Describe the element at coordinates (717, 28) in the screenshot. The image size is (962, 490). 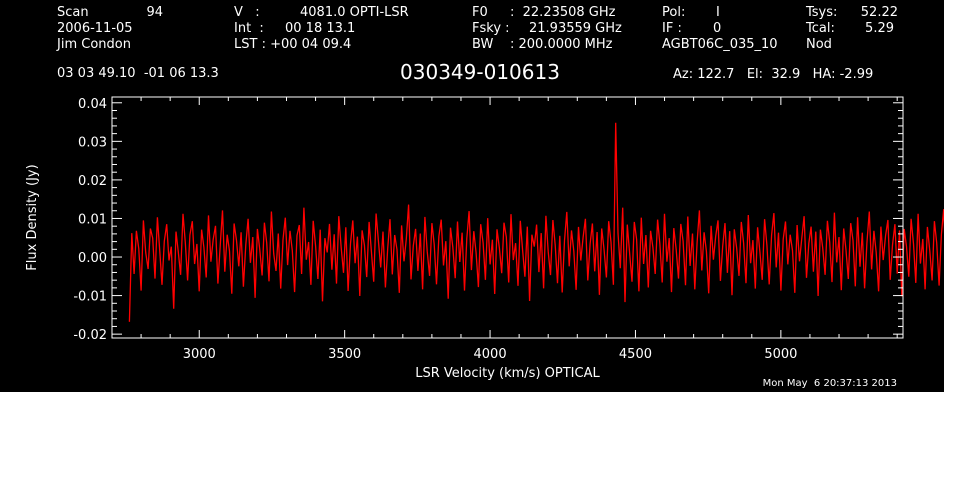
I see `if-value: 0` at that location.